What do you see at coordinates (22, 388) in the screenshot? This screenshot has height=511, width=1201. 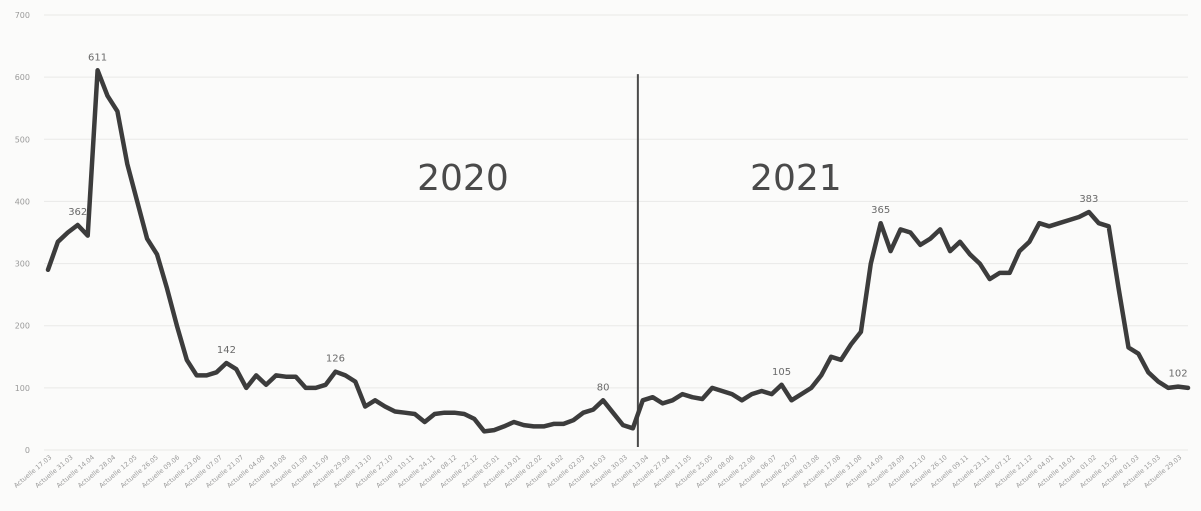 I see `y-tick-label: 100` at bounding box center [22, 388].